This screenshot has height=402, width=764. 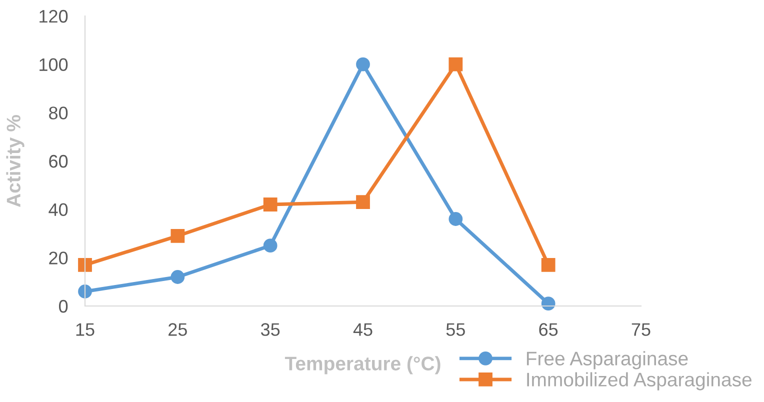 What do you see at coordinates (58, 258) in the screenshot?
I see `y-tick-label: 20` at bounding box center [58, 258].